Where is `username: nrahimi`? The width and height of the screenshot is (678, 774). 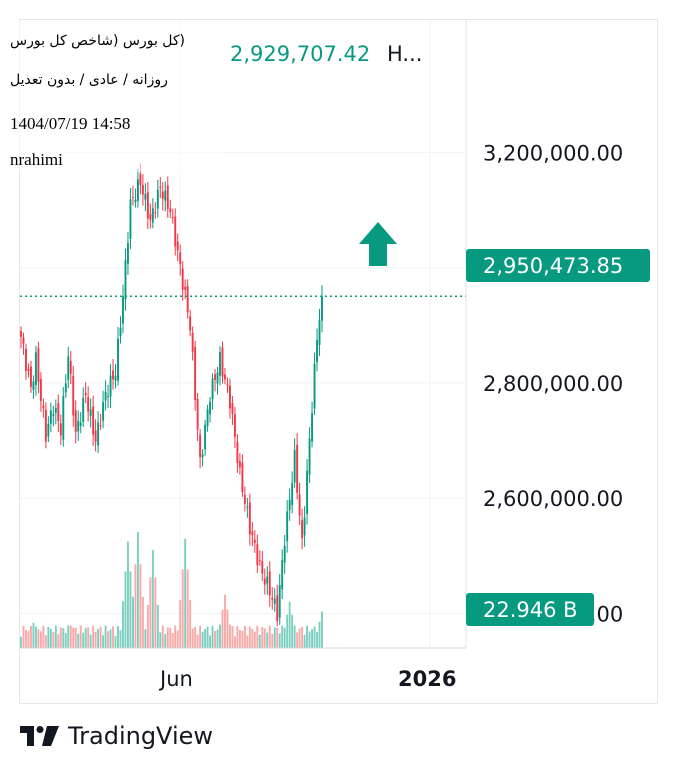
username: nrahimi is located at coordinates (36, 159).